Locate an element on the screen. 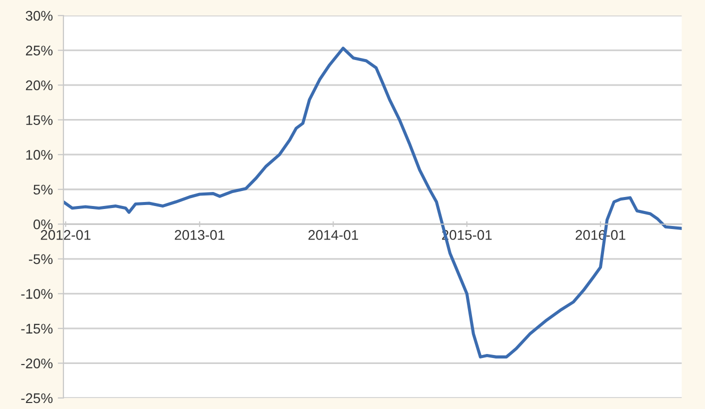 Image resolution: width=705 pixels, height=409 pixels. y-tick-label: 15% is located at coordinates (39, 120).